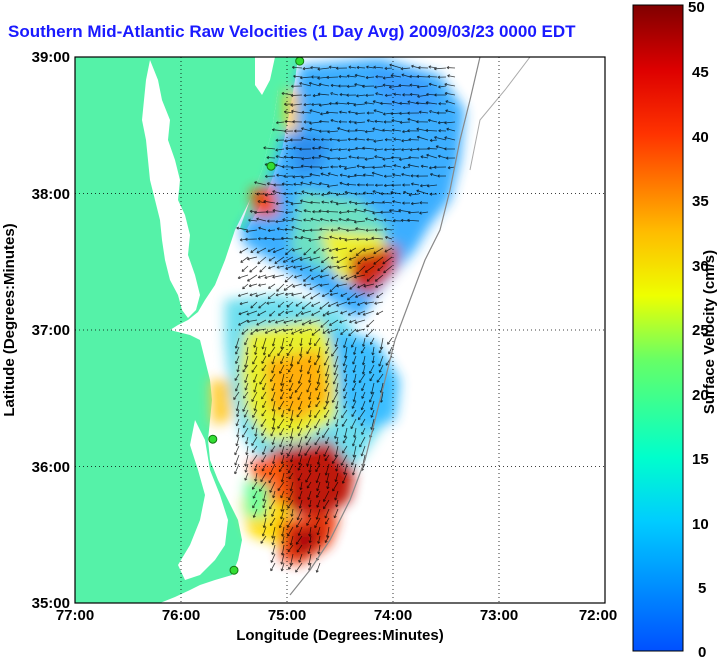  What do you see at coordinates (181, 615) in the screenshot?
I see `x-tick: 76:00` at bounding box center [181, 615].